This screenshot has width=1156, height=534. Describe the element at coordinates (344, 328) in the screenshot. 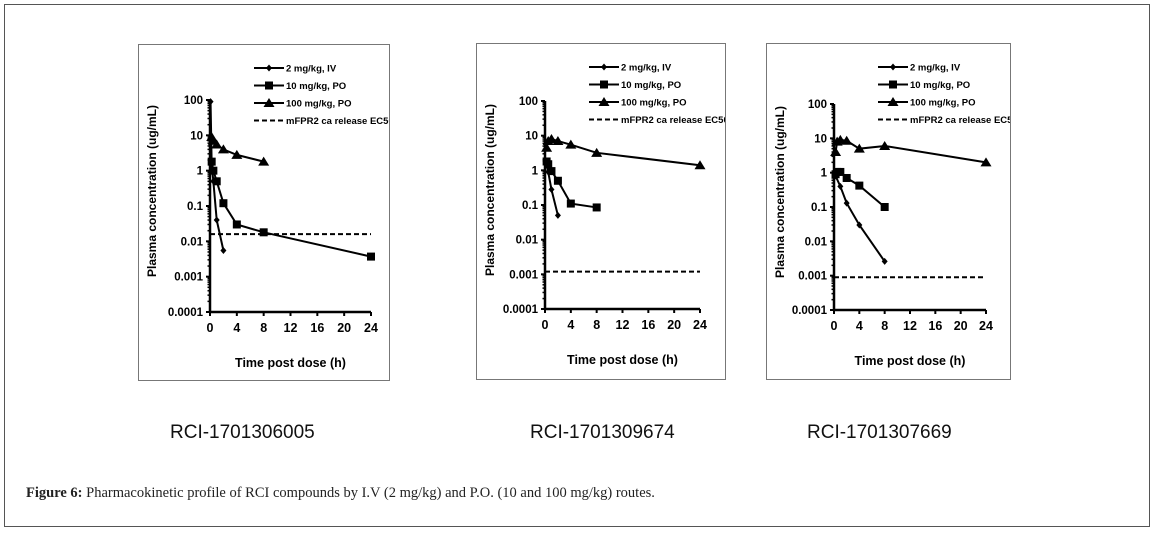

I see `x-tick-label: 20` at that location.